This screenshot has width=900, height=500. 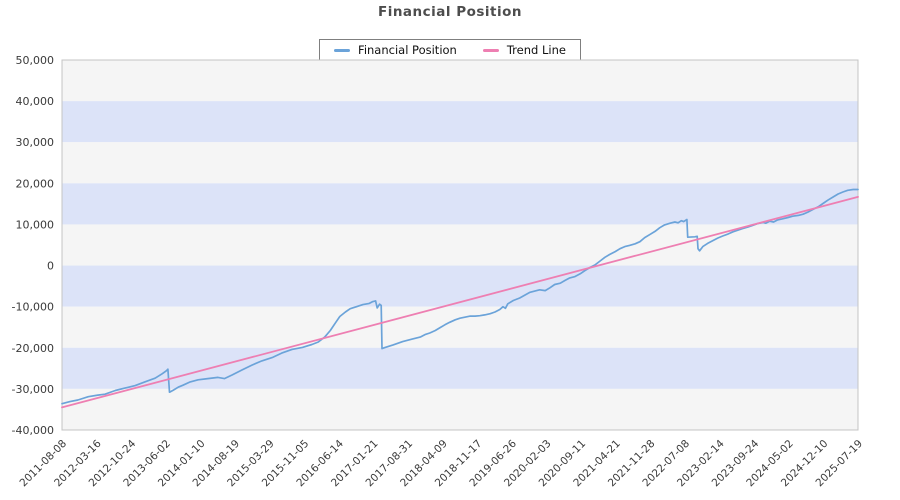 What do you see at coordinates (33, 389) in the screenshot?
I see `y-tick-label: -30,000` at bounding box center [33, 389].